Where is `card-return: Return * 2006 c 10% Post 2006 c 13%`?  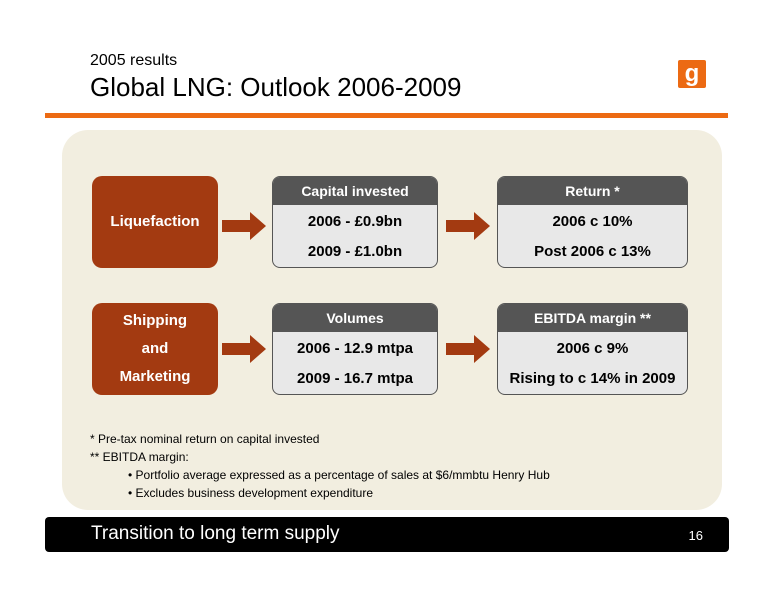 card-return: Return * 2006 c 10% Post 2006 c 13% is located at coordinates (592, 222).